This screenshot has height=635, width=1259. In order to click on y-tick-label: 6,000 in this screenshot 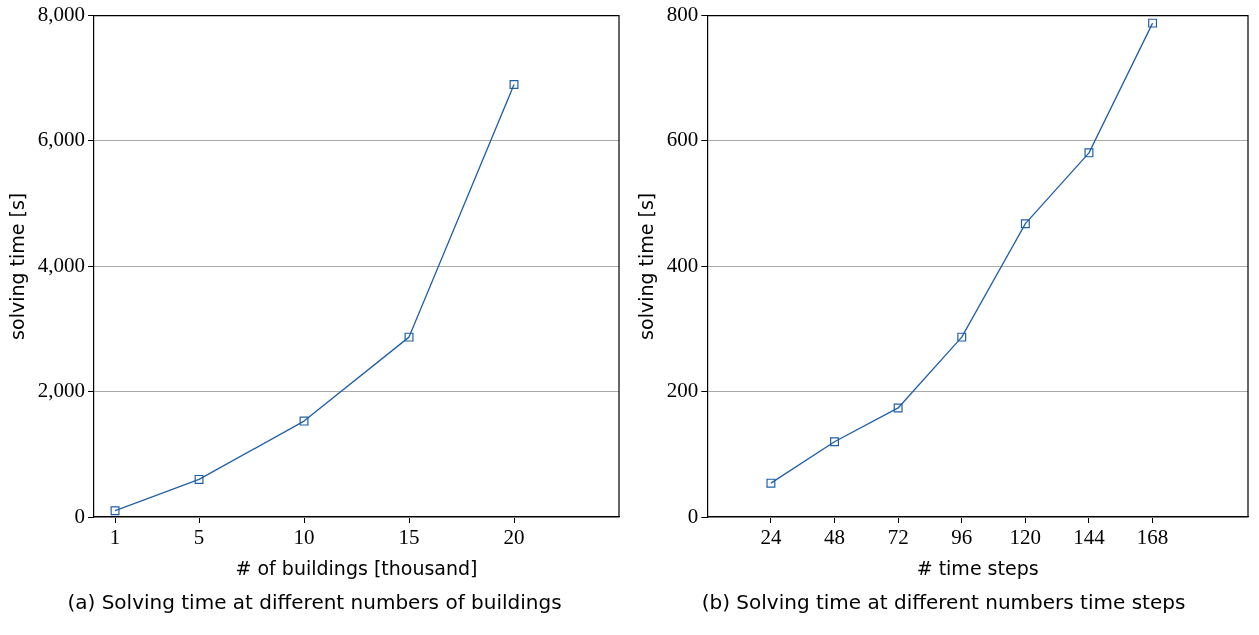, I will do `click(61, 139)`.